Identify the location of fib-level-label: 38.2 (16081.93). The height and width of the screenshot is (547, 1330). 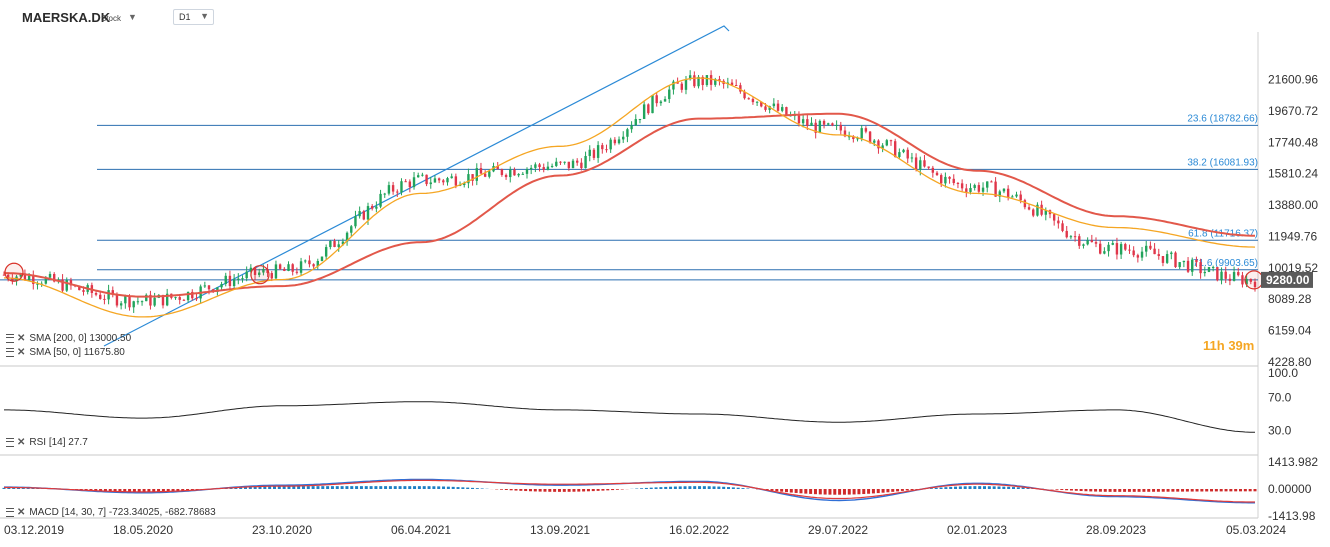
(1222, 162).